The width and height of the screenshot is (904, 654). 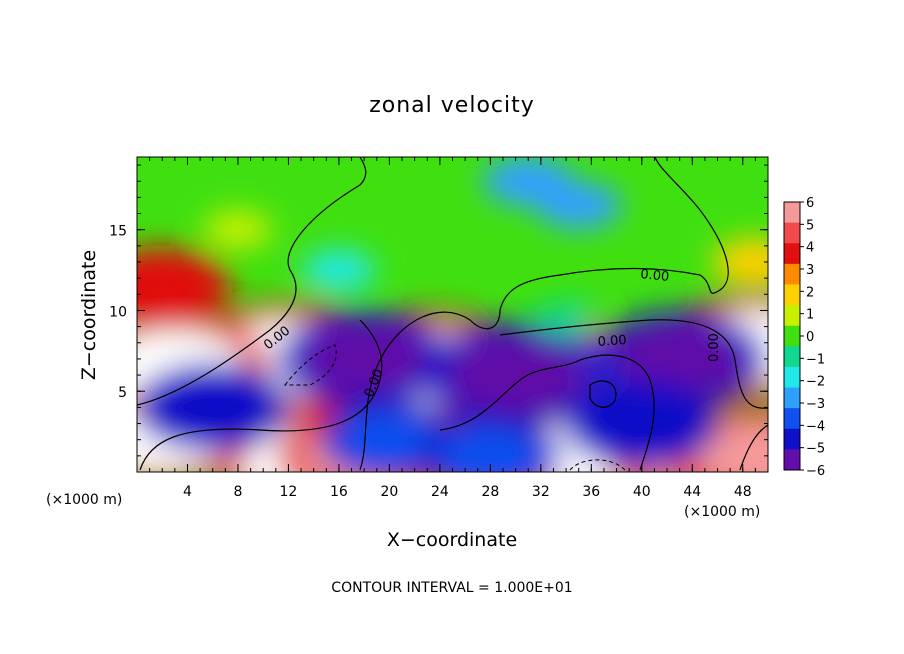 What do you see at coordinates (451, 588) in the screenshot?
I see `contour-interval-note: CONTOUR INTERVAL = 1.000E+01` at bounding box center [451, 588].